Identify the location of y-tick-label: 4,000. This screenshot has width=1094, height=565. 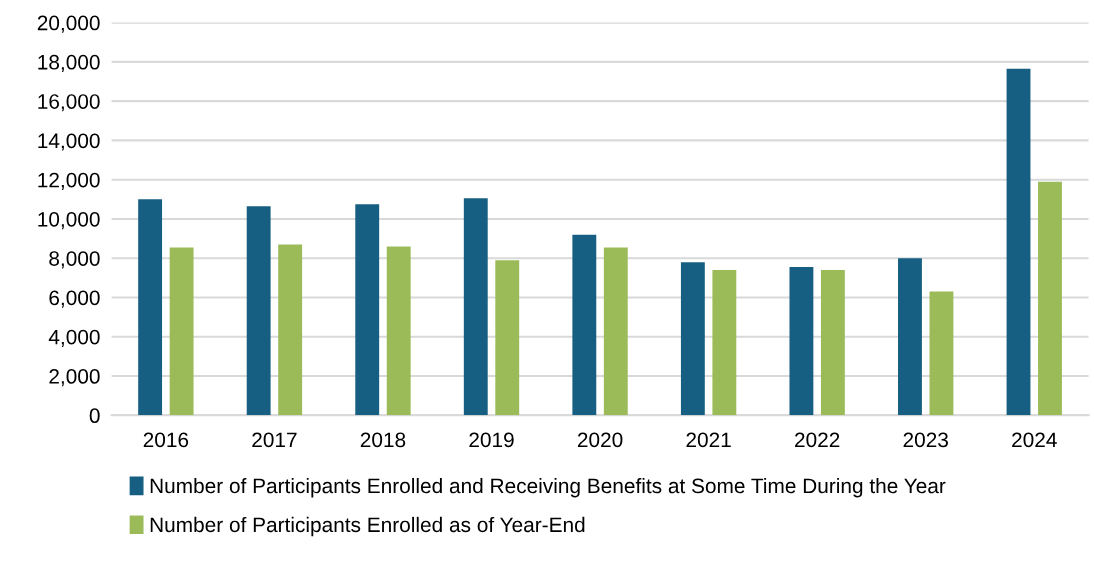
(74, 338).